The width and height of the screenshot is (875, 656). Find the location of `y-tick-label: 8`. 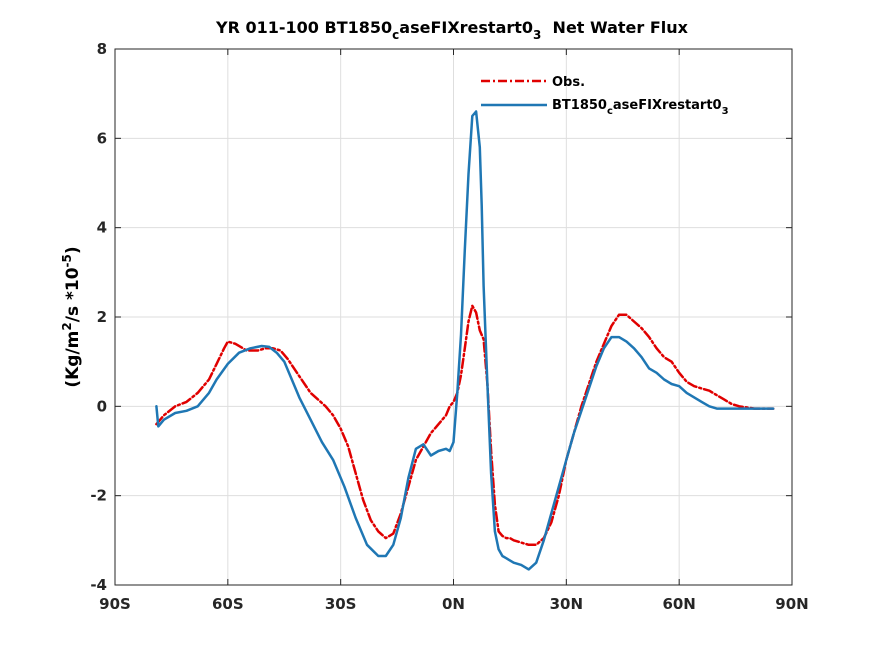

y-tick-label: 8 is located at coordinates (102, 49).